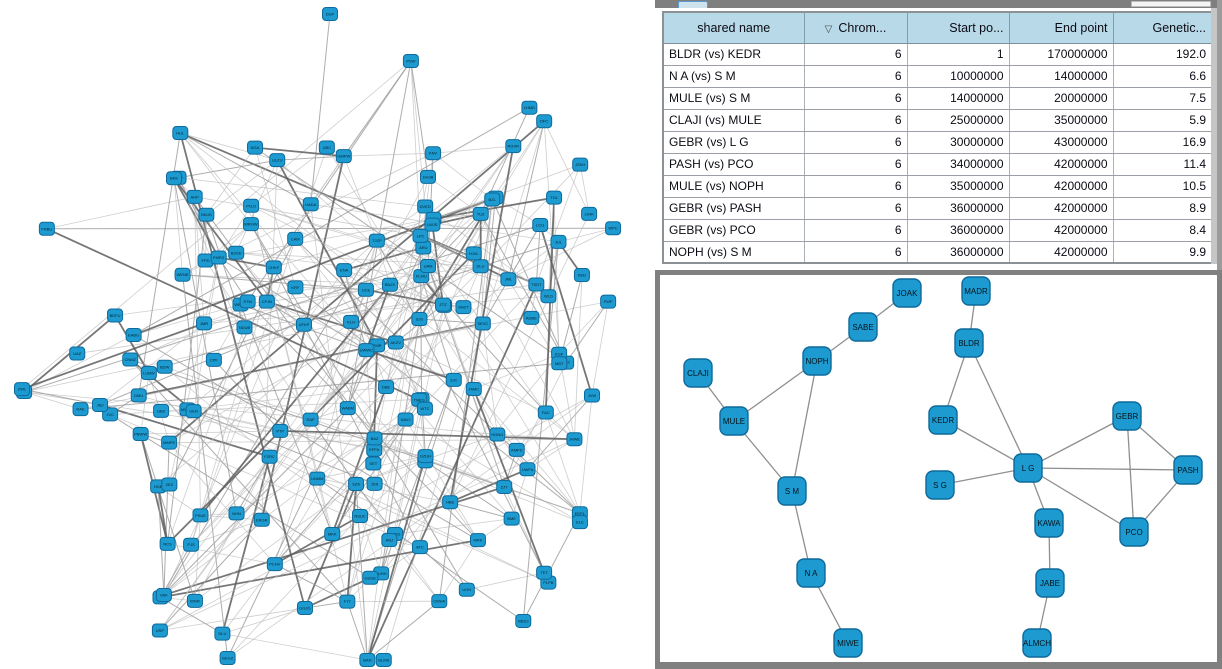 Image resolution: width=1222 pixels, height=669 pixels. Describe the element at coordinates (531, 317) in the screenshot. I see `network-node: ADBE` at that location.